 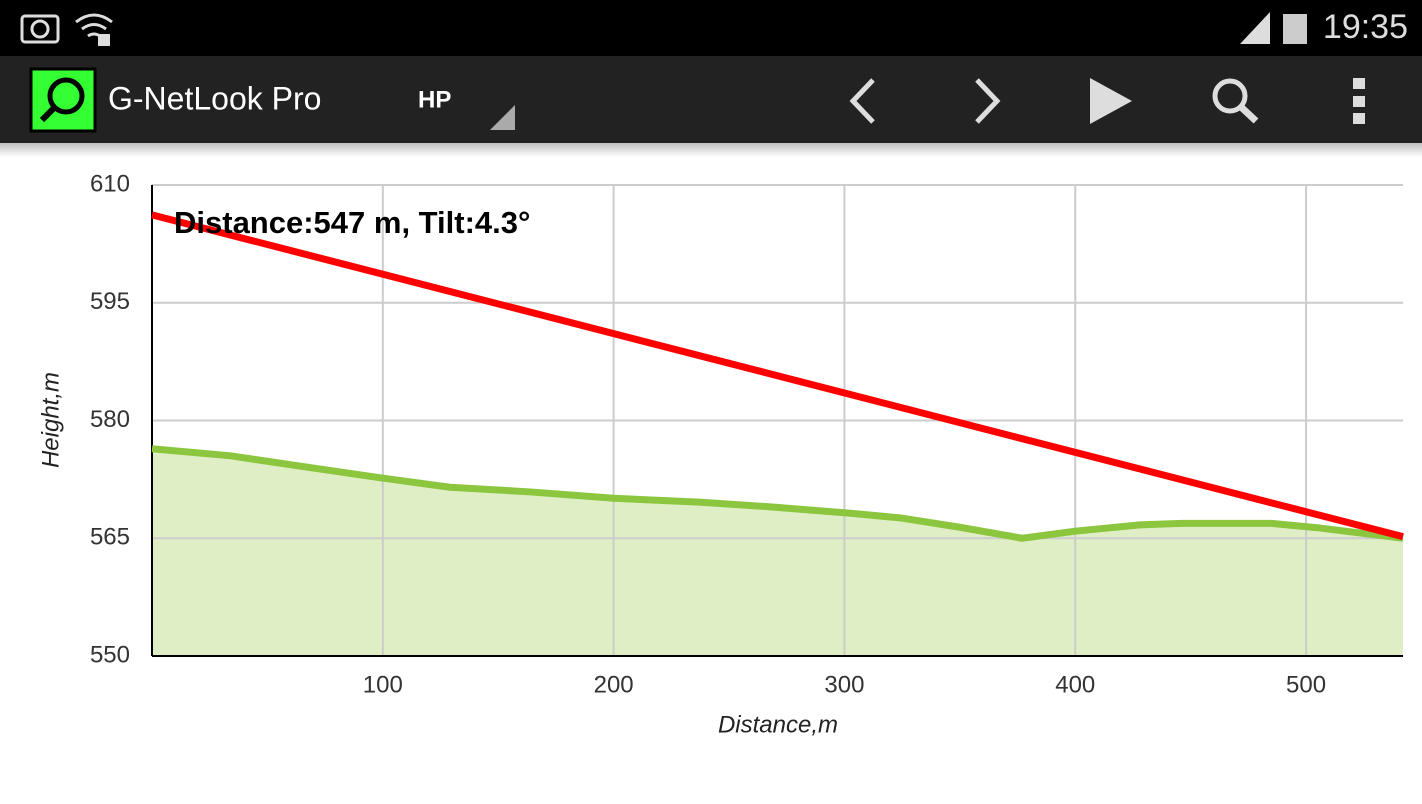 What do you see at coordinates (352, 222) in the screenshot?
I see `annotation: Distance:547 m, Tilt:4.3°` at bounding box center [352, 222].